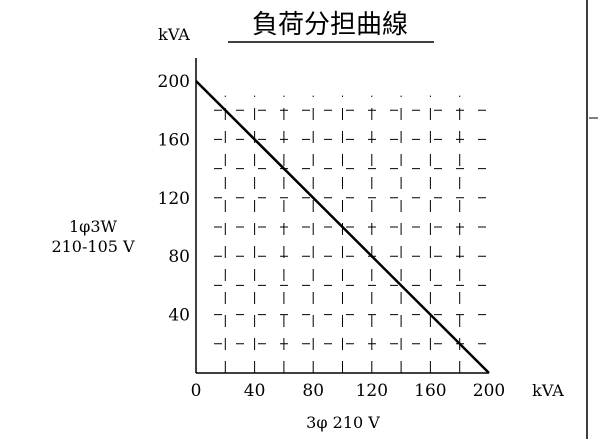  I want to click on x-tick-label-160: 160, so click(430, 391).